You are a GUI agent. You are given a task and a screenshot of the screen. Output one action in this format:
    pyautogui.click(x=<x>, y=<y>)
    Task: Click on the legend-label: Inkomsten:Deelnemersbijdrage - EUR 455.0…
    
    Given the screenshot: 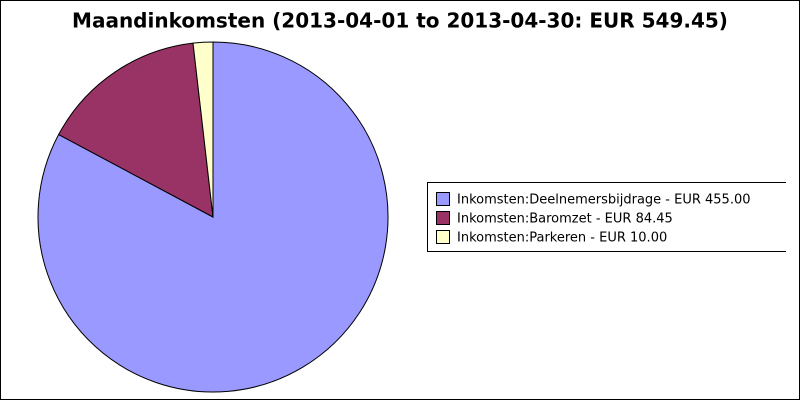 What is the action you would take?
    pyautogui.click(x=604, y=200)
    